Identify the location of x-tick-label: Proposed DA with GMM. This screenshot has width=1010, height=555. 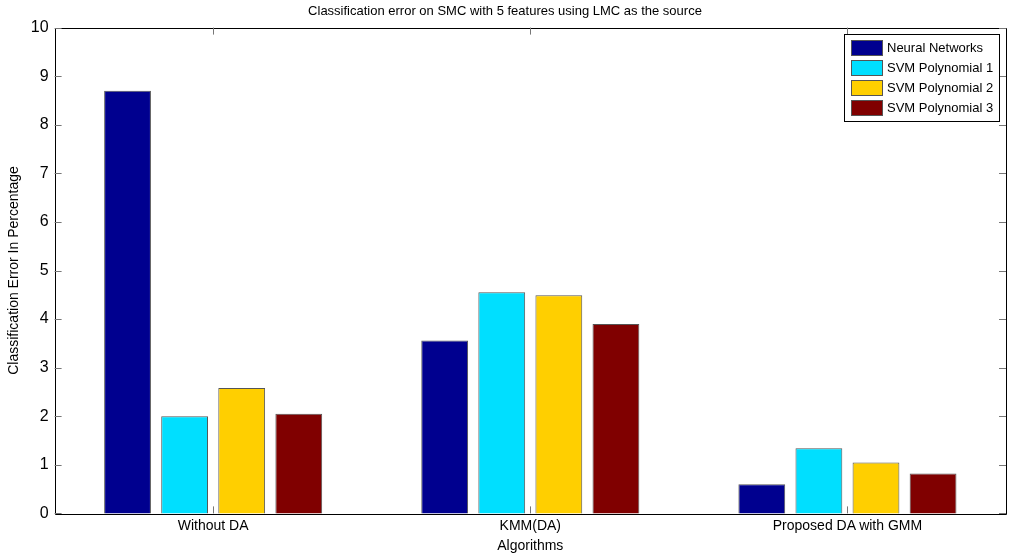
(847, 524).